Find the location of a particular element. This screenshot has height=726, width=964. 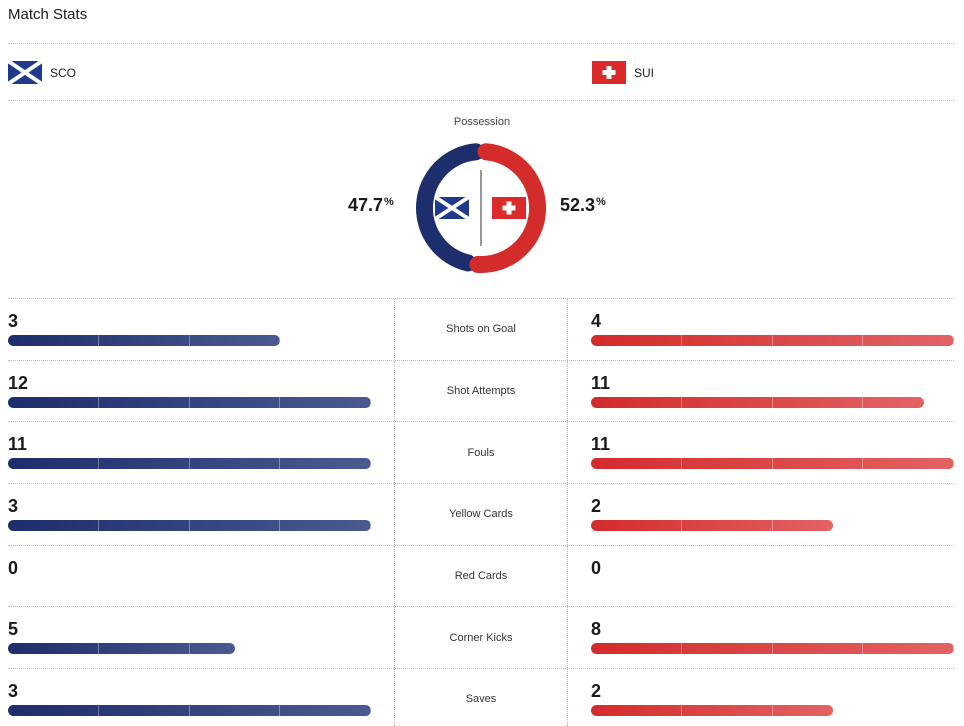

away-possession-arc is located at coordinates (508, 208).